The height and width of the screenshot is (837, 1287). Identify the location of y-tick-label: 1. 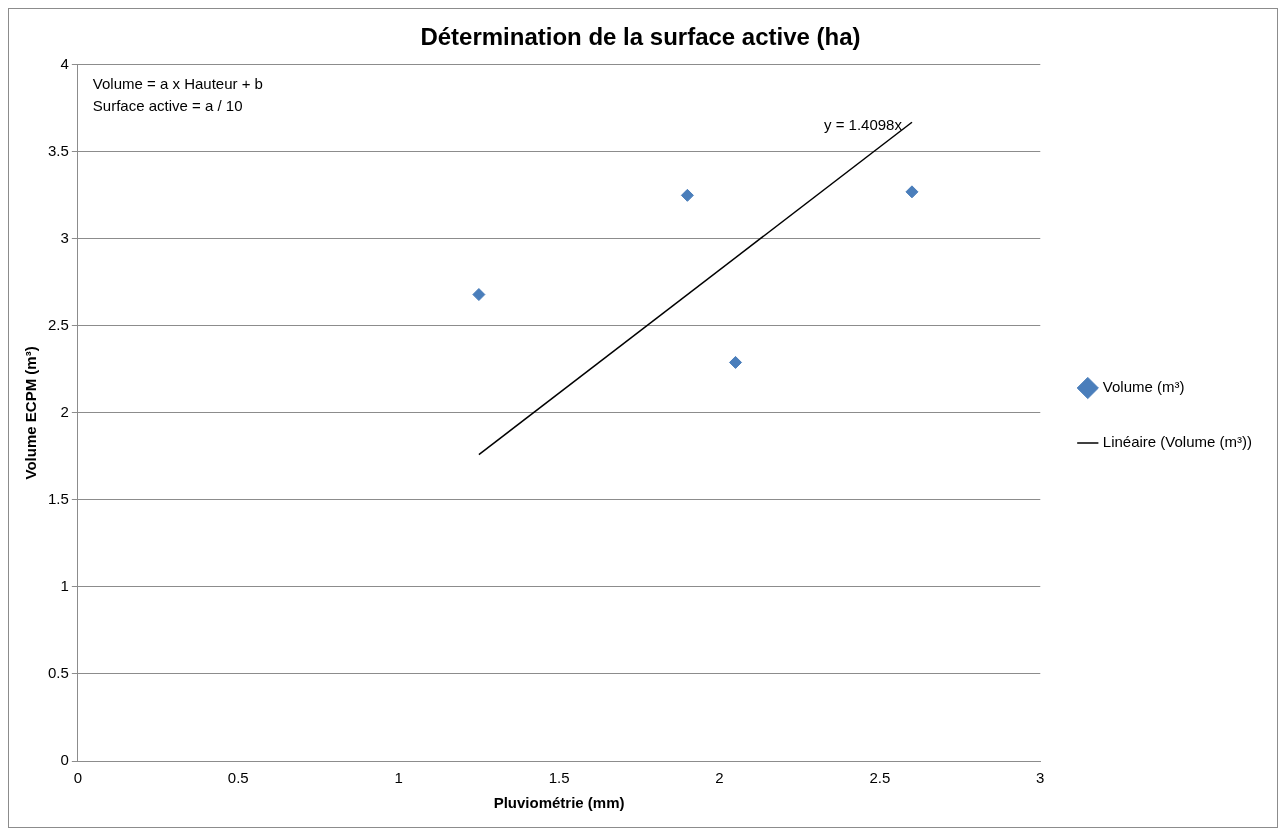
(64, 586).